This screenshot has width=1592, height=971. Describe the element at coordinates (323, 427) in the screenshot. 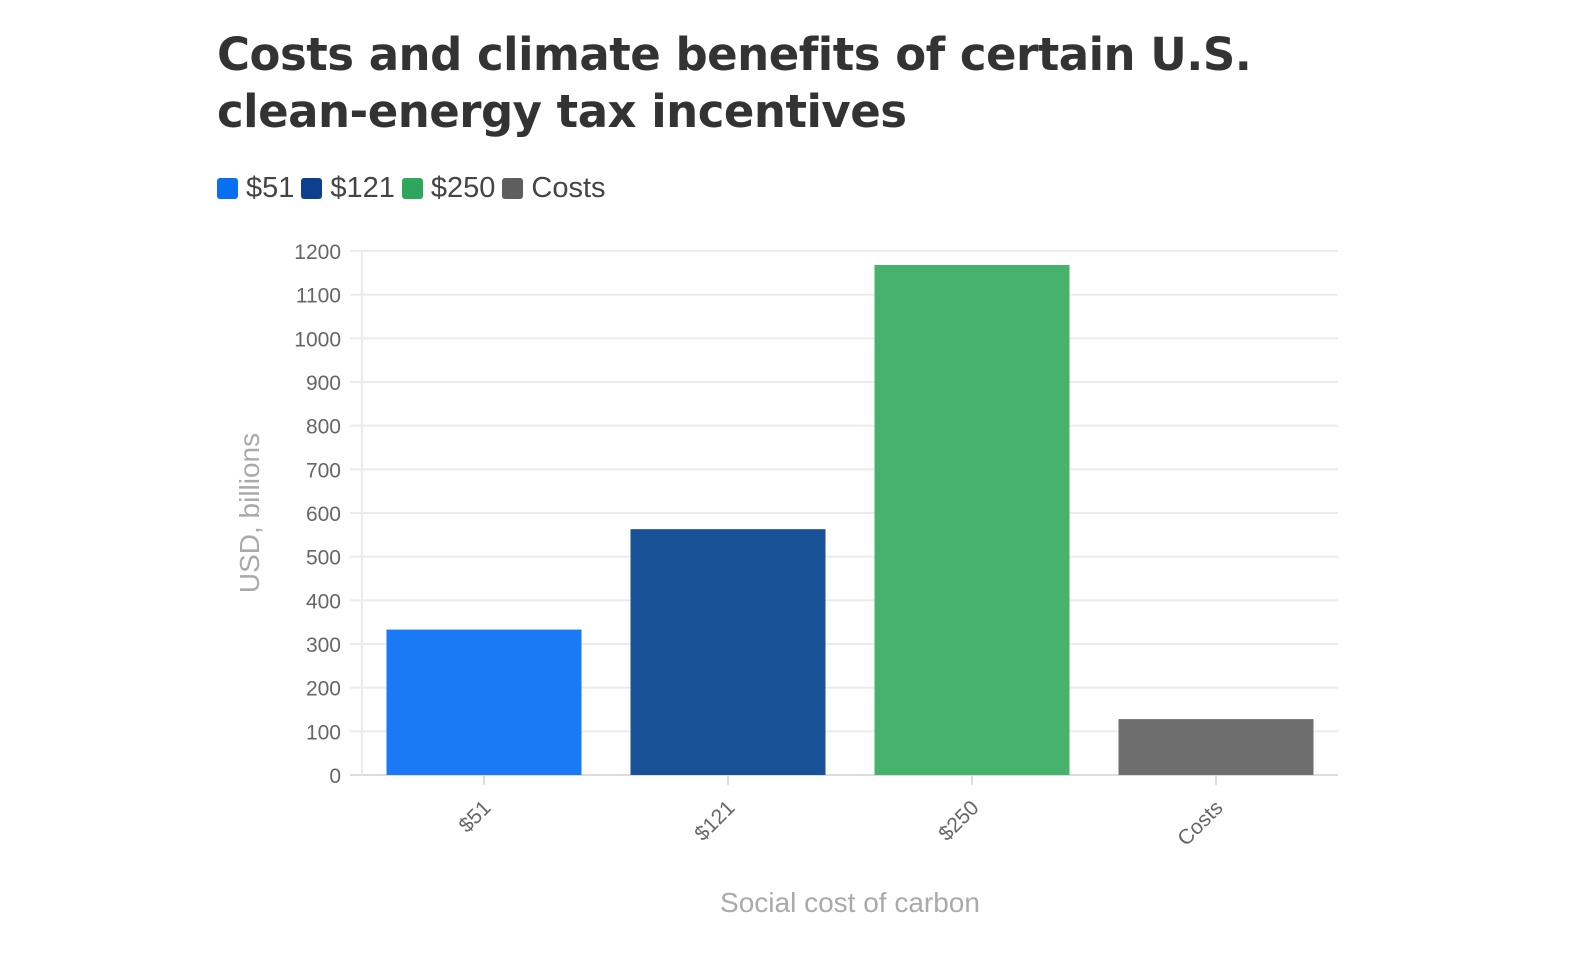

I see `y-tick-label: 800` at that location.